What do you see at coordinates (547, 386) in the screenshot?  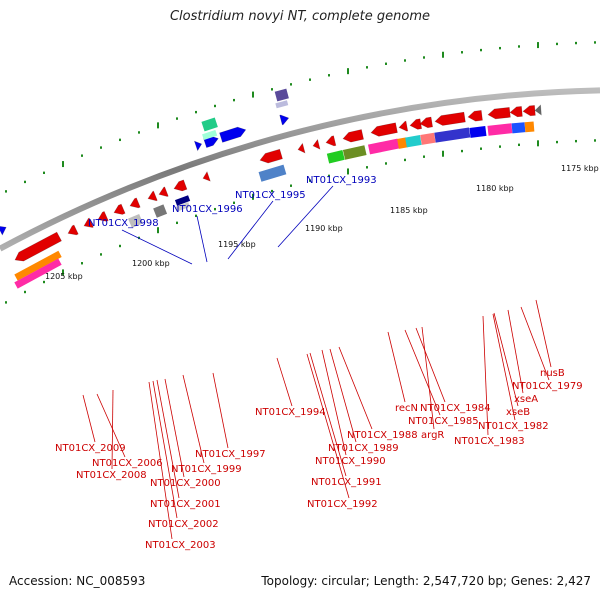 I see `gene-label: NT01CX_1979` at bounding box center [547, 386].